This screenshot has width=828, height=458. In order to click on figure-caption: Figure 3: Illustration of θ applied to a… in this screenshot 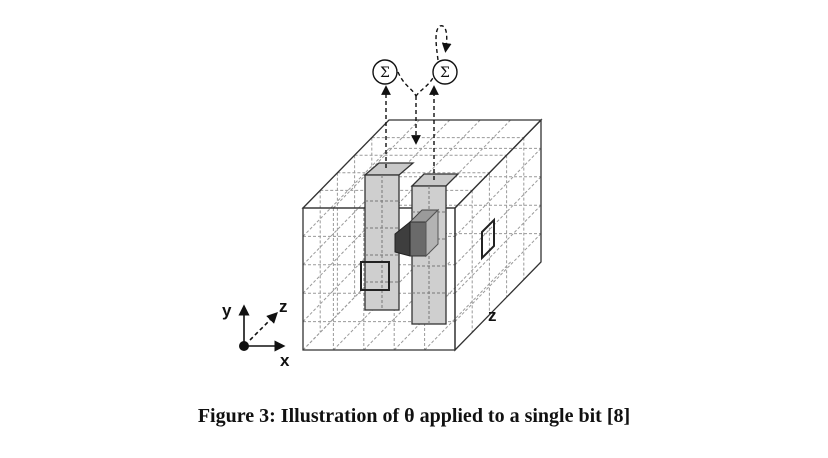, I will do `click(414, 416)`.